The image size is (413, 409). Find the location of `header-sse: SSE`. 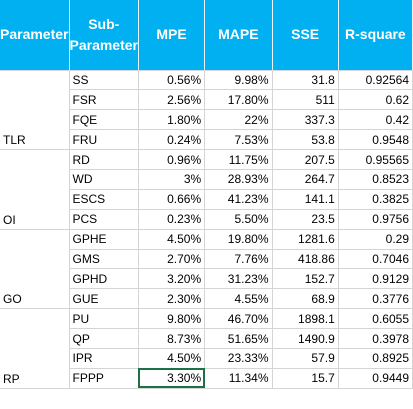

header-sse: SSE is located at coordinates (305, 35).